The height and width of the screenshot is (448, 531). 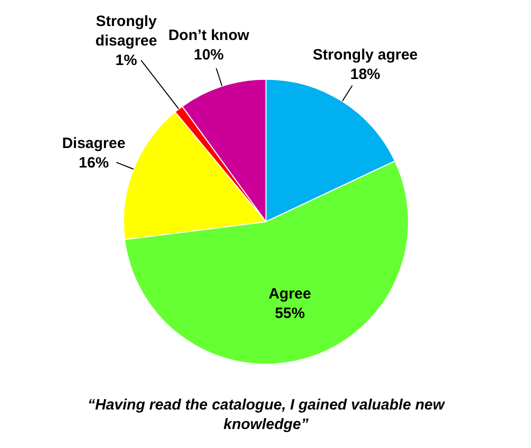 What do you see at coordinates (126, 61) in the screenshot?
I see `data-label: 1%` at bounding box center [126, 61].